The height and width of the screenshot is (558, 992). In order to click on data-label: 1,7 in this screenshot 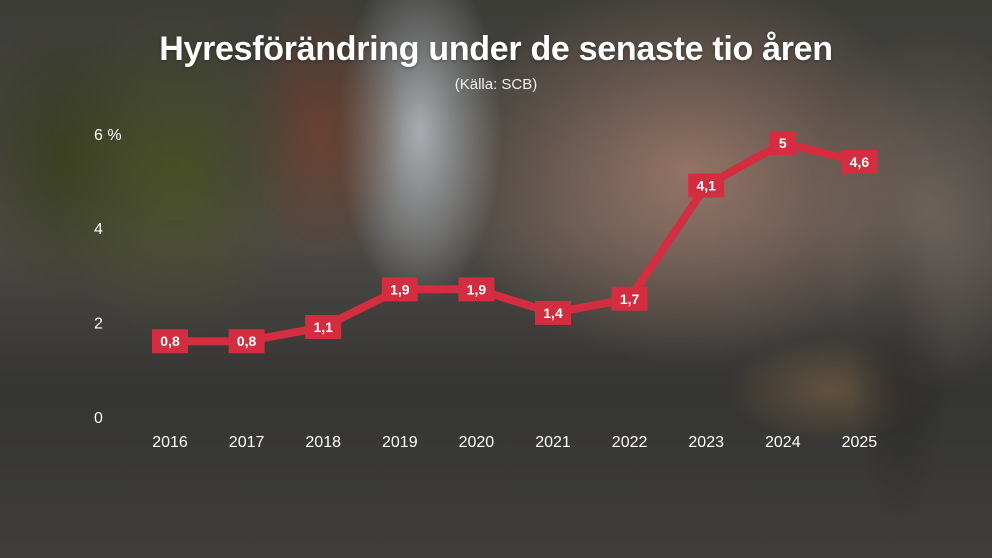, I will do `click(630, 299)`.